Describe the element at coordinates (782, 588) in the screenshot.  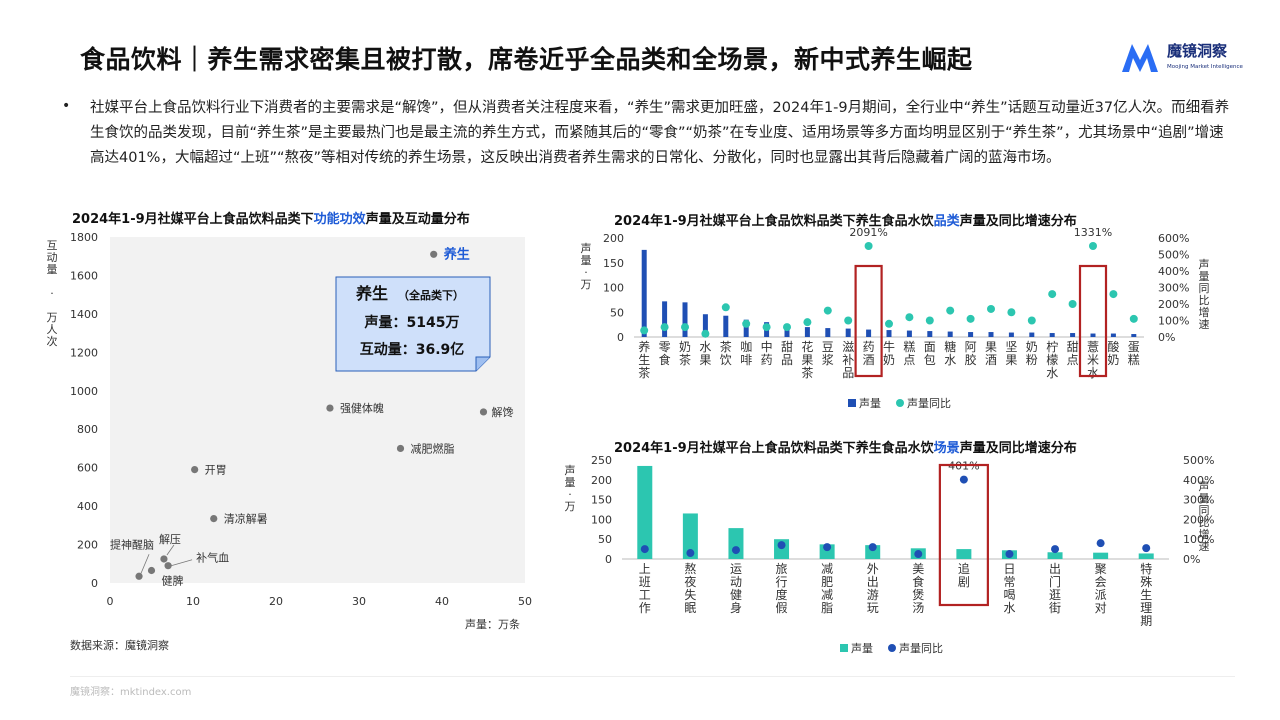
I see `category-label: 旅行度假` at that location.